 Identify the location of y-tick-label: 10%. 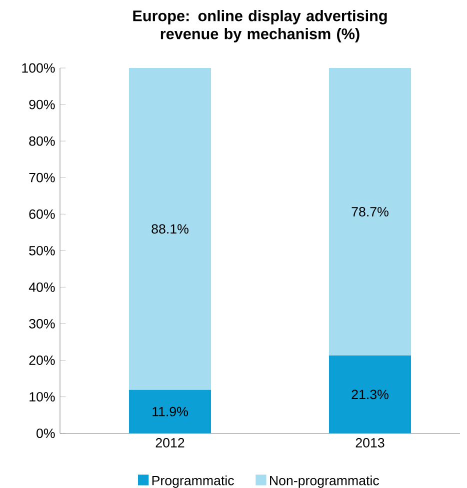
(42, 397).